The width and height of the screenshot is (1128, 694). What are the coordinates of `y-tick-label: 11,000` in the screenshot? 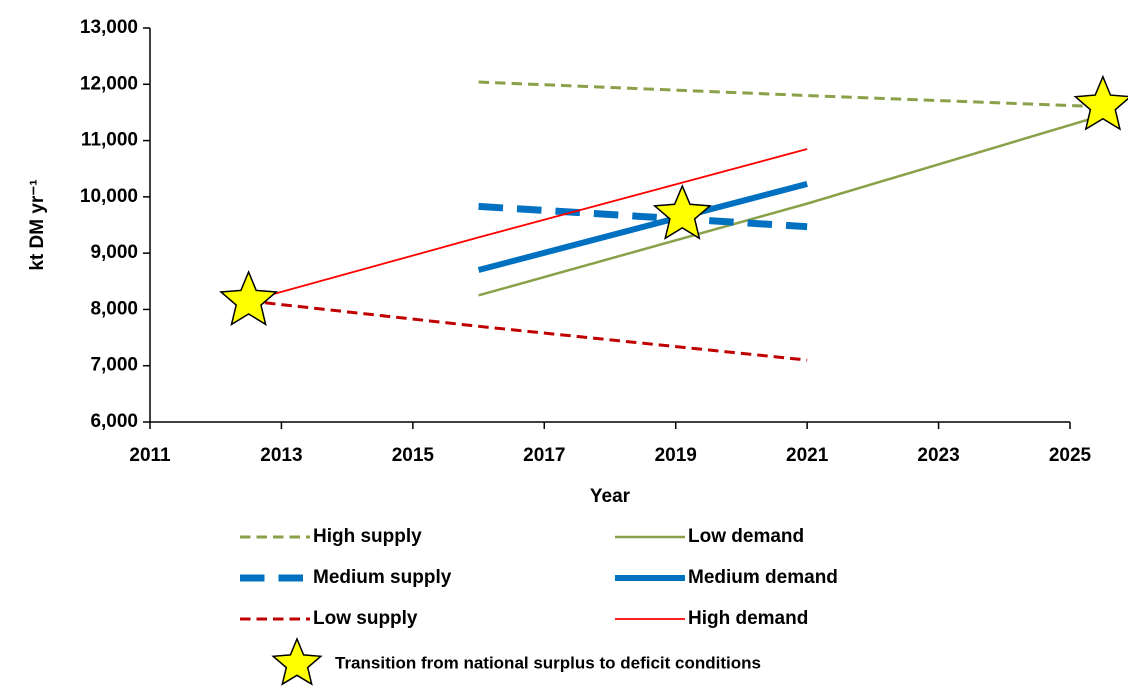 It's located at (109, 140).